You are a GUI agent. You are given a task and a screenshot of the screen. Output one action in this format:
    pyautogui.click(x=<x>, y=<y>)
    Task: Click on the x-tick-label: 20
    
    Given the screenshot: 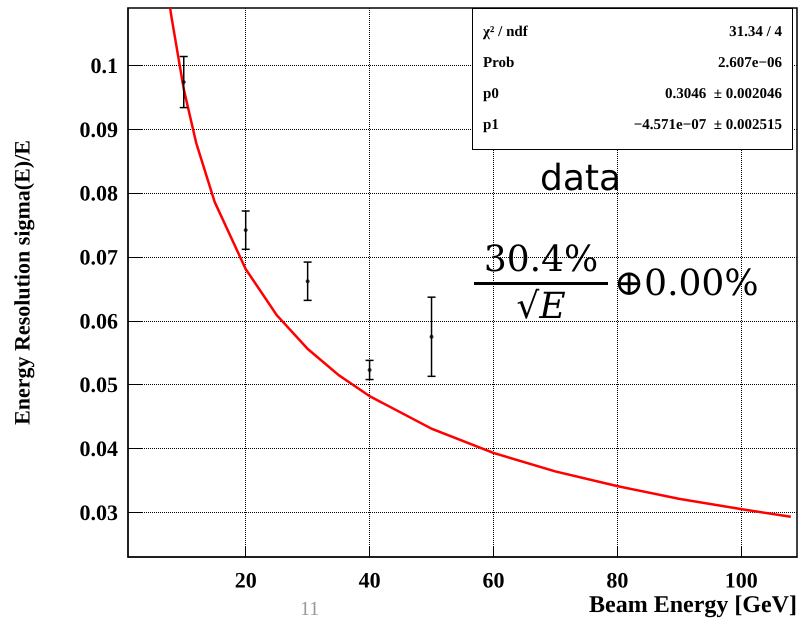 What is the action you would take?
    pyautogui.click(x=245, y=580)
    